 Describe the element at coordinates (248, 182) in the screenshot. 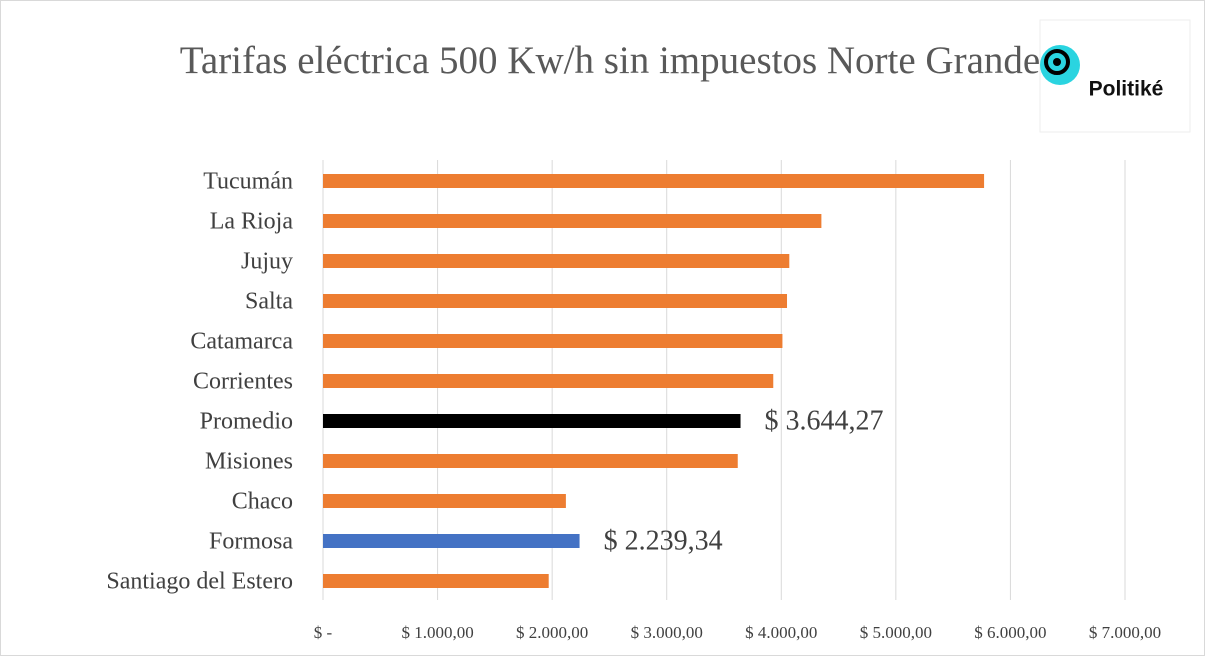

I see `y-tick-label: Tucumán` at that location.